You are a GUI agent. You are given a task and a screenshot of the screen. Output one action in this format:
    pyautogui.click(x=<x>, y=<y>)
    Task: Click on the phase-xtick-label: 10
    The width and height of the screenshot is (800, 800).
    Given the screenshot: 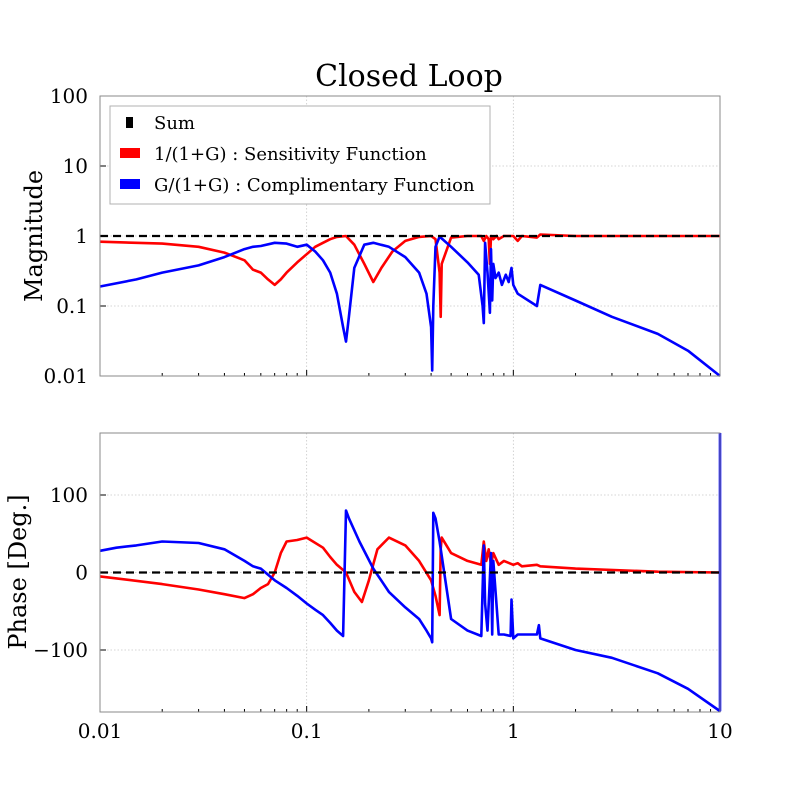 What is the action you would take?
    pyautogui.click(x=719, y=731)
    